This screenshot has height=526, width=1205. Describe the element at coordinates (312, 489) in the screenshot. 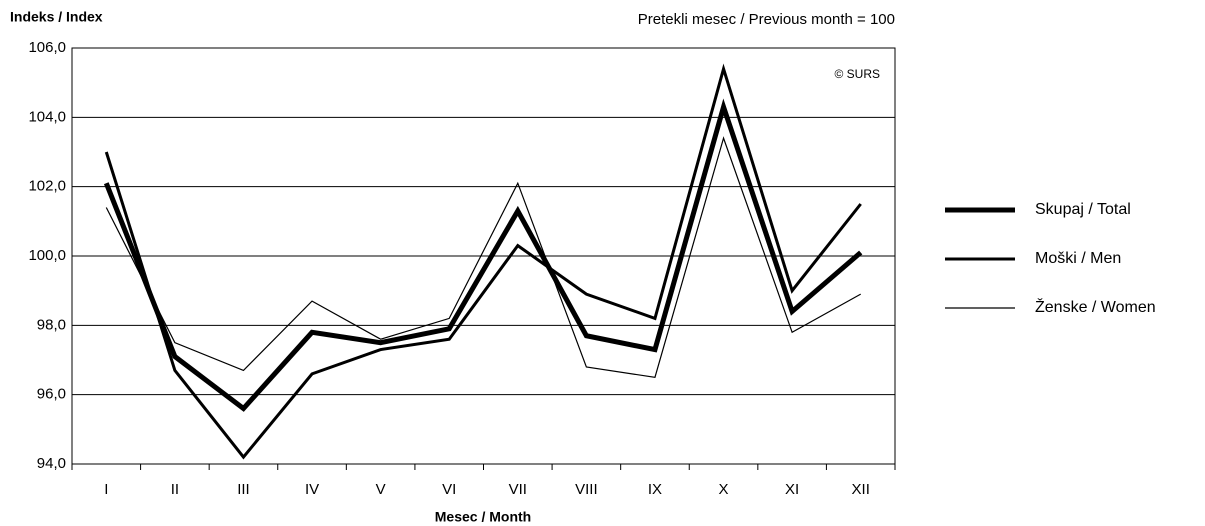

I see `x-tick-label: IV` at that location.